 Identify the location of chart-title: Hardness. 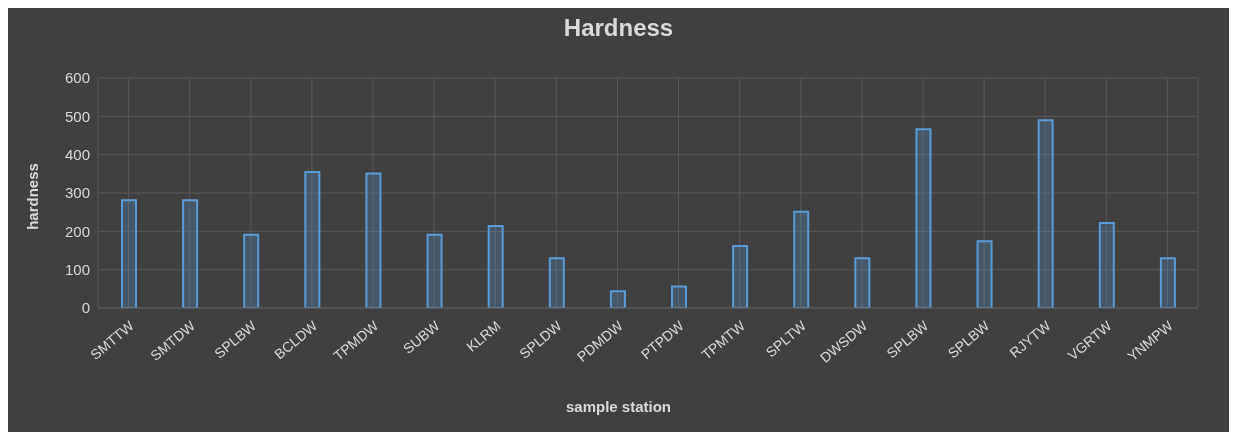
(618, 28).